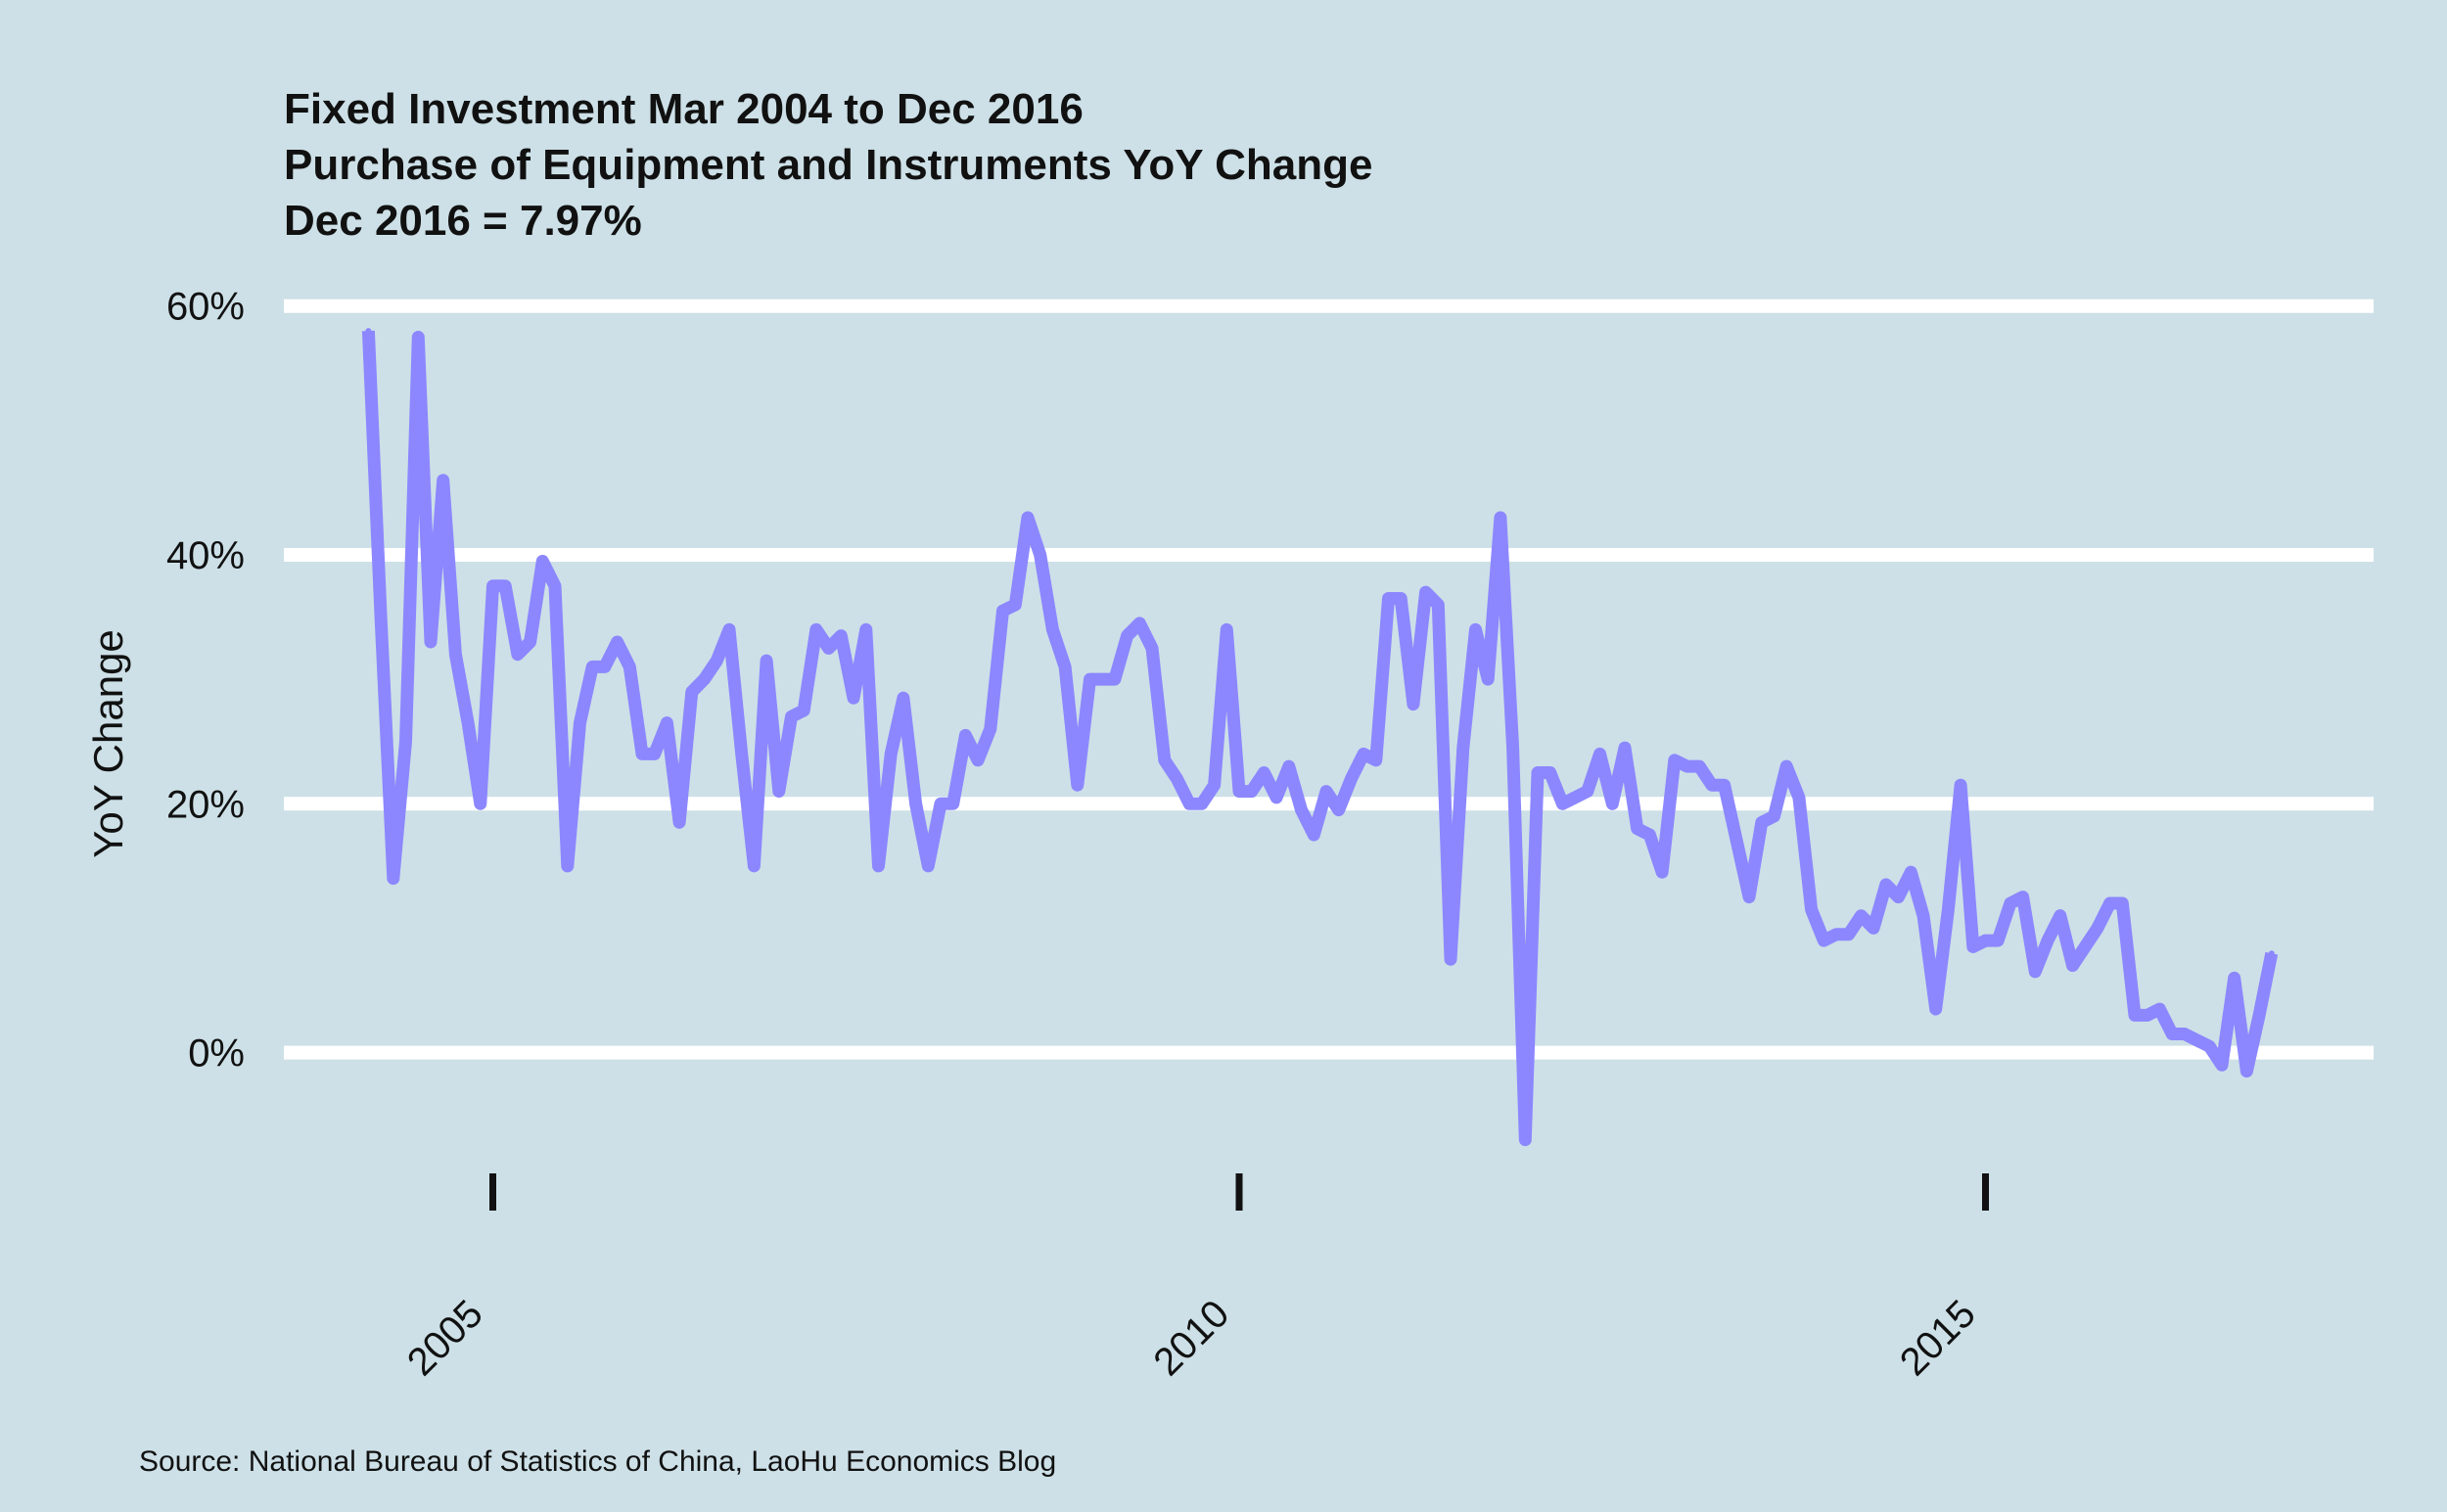 This screenshot has height=1512, width=2447. Describe the element at coordinates (1938, 1338) in the screenshot. I see `x-tick-label: 2015` at that location.